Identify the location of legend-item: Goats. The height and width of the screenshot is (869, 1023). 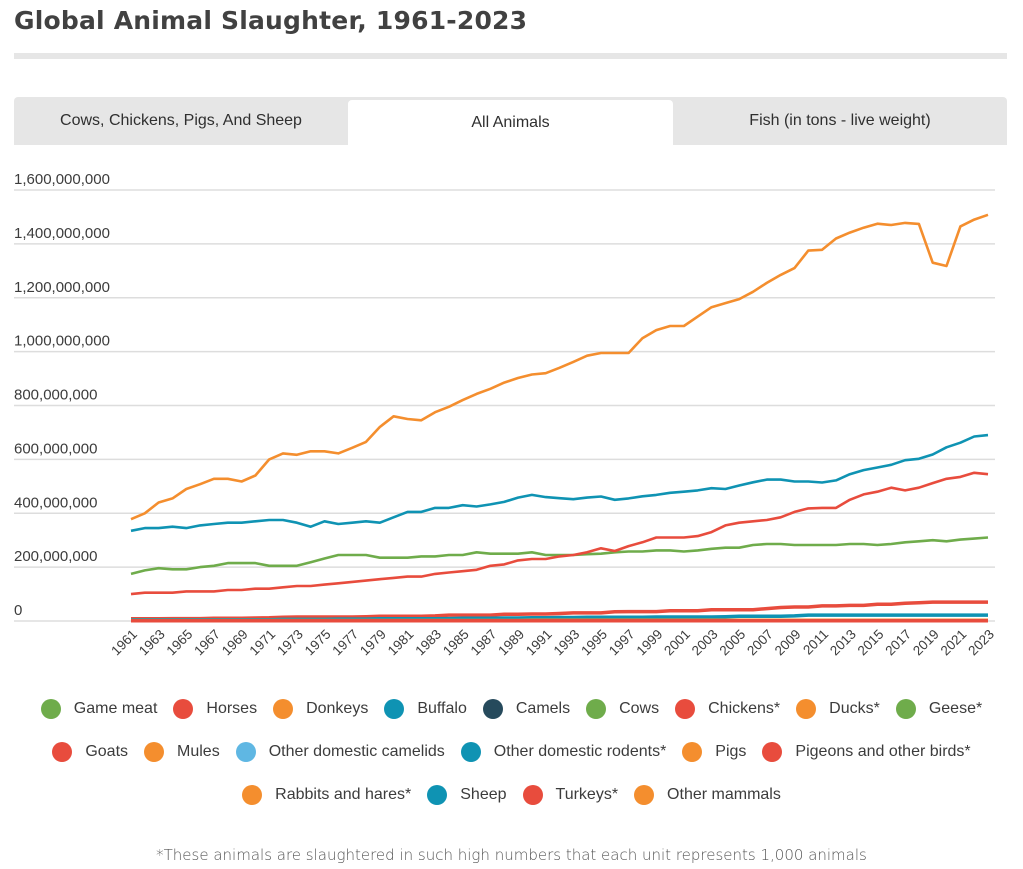
(90, 751).